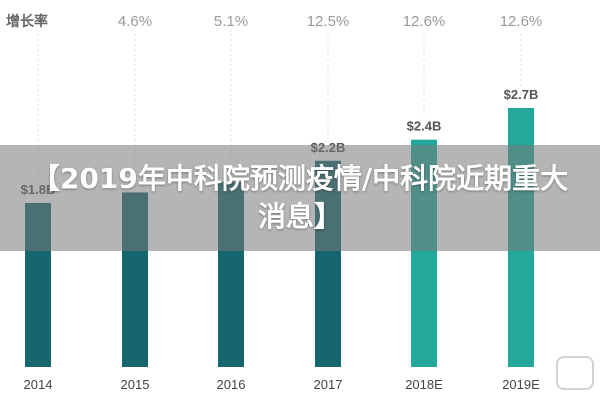 The height and width of the screenshot is (400, 600). Describe the element at coordinates (521, 94) in the screenshot. I see `value-label: $2.7B` at that location.